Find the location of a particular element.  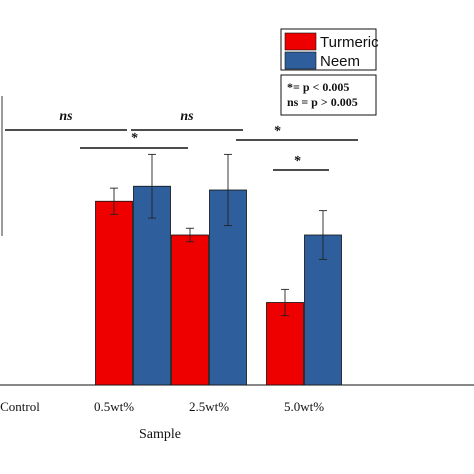

bar-turmeric-2-5wt- is located at coordinates (190, 310).